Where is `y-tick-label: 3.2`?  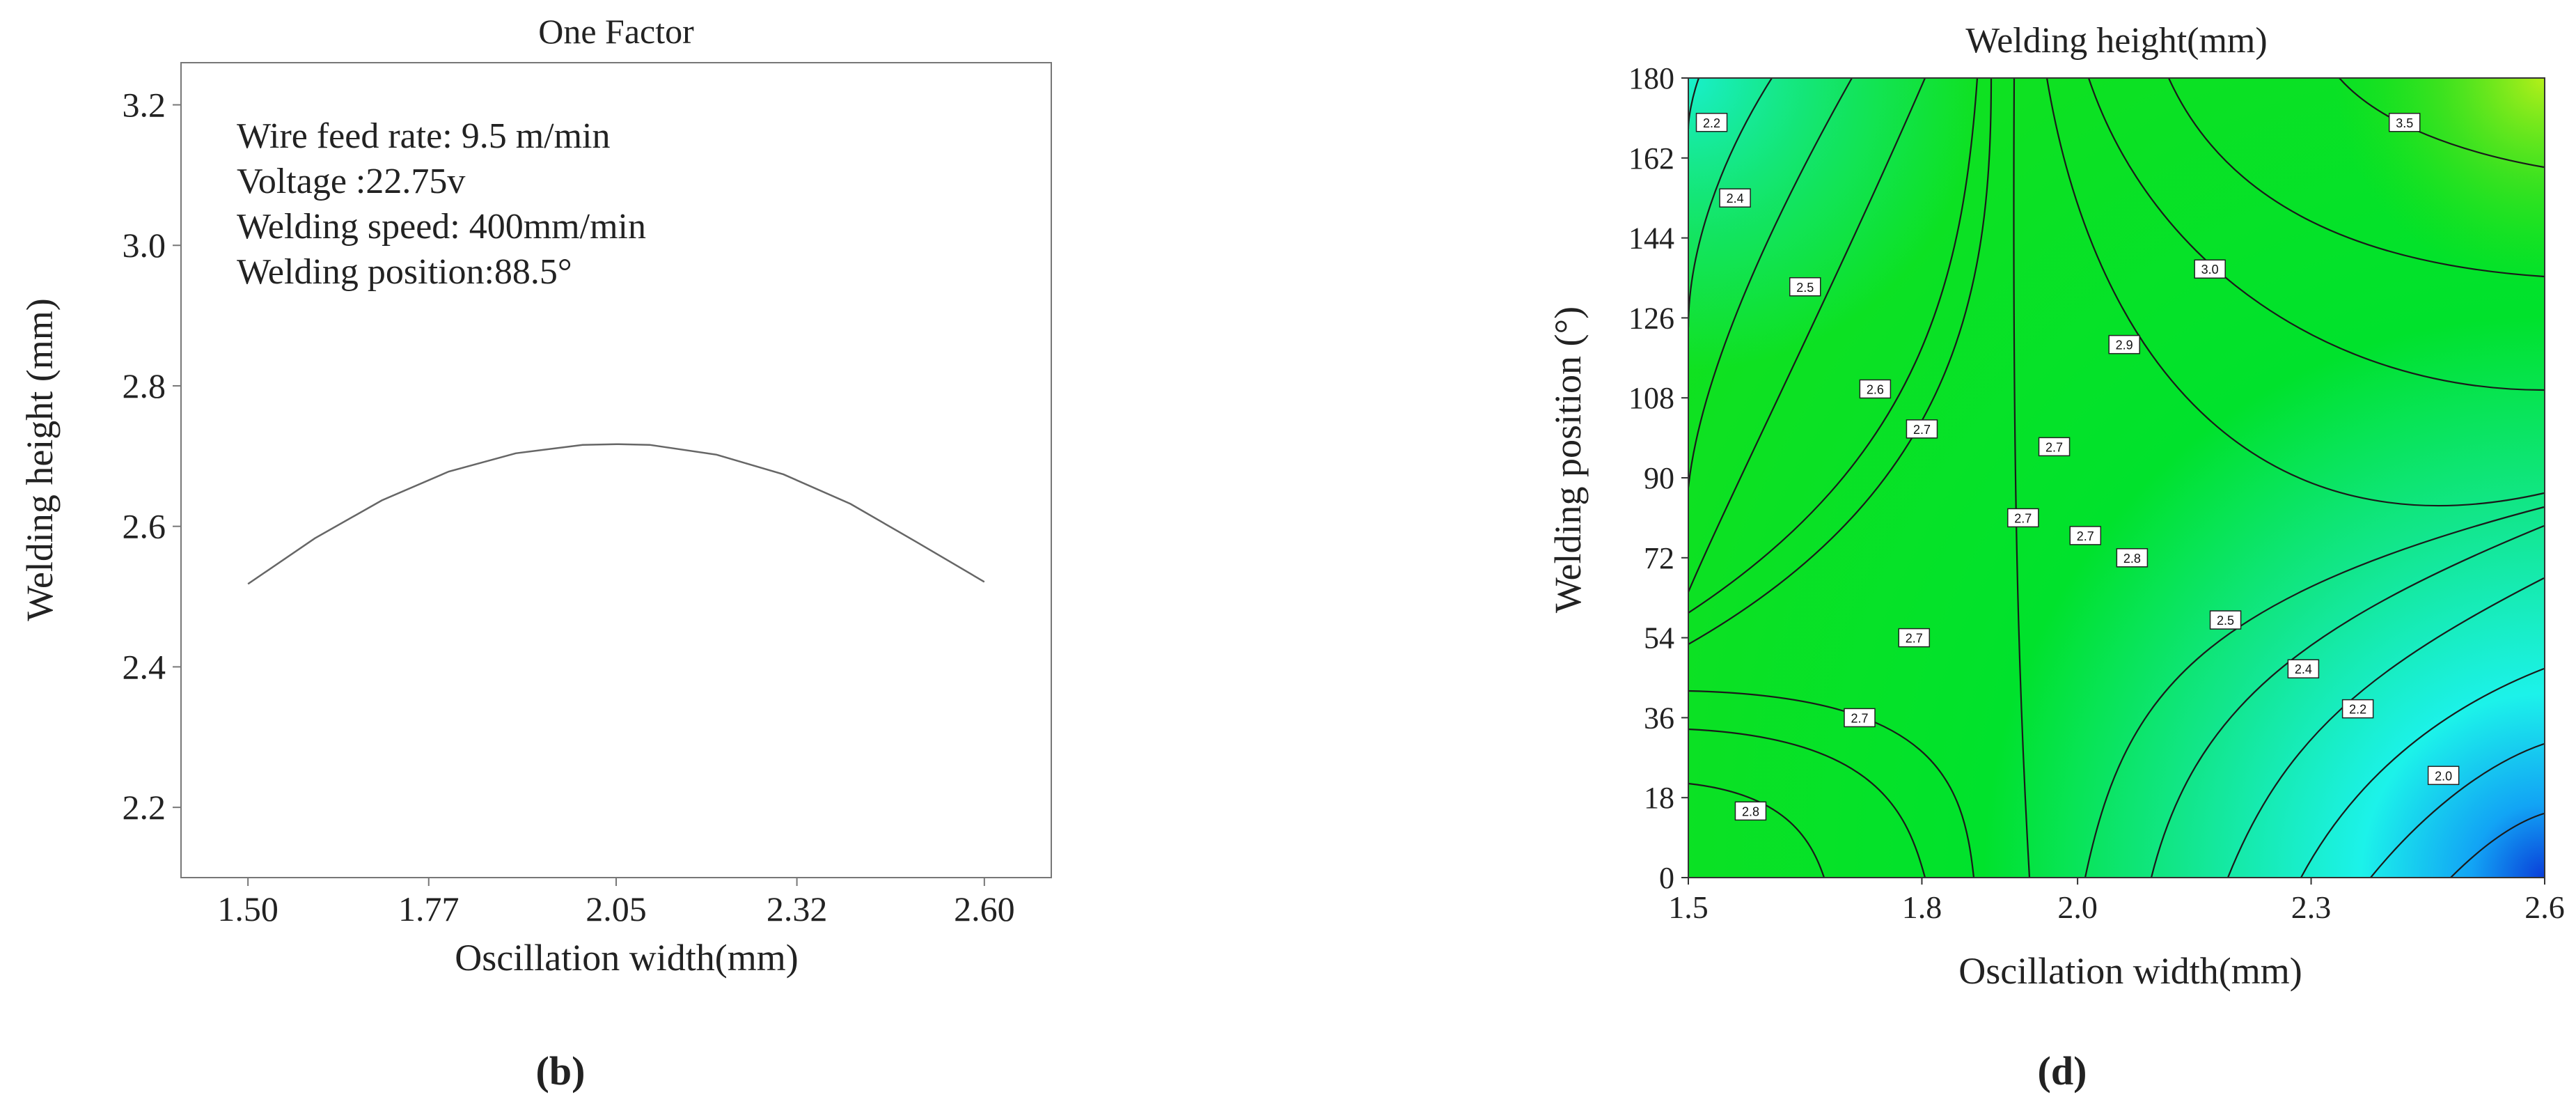 y-tick-label: 3.2 is located at coordinates (144, 106).